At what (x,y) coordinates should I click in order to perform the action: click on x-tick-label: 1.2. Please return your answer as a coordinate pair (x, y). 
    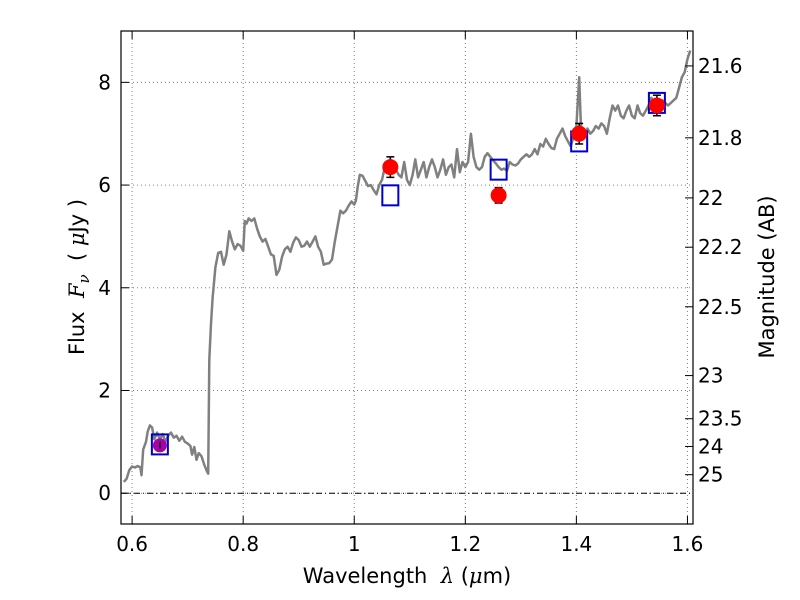
    Looking at the image, I should click on (465, 544).